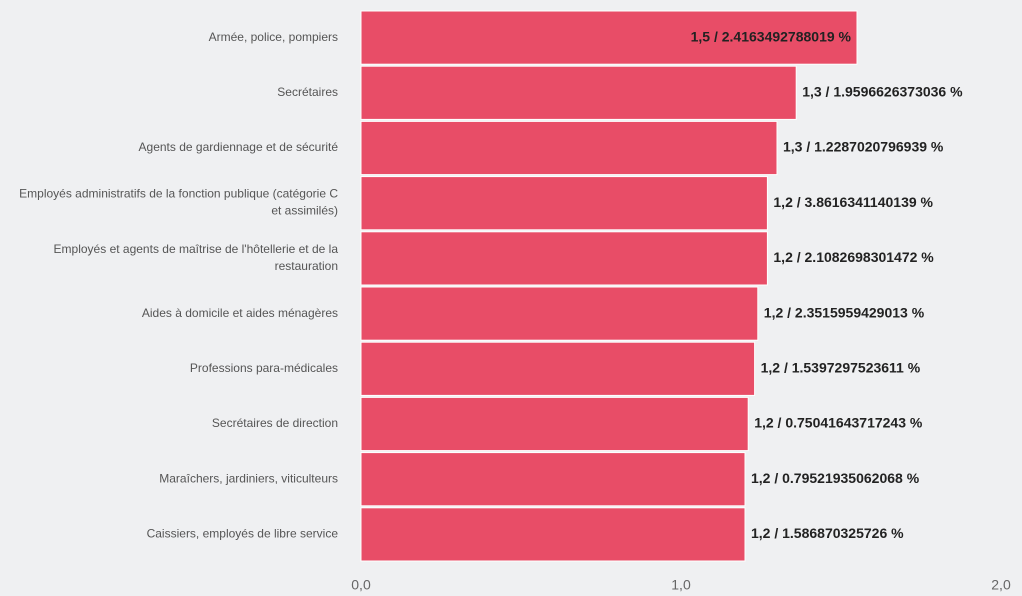 Image resolution: width=1022 pixels, height=596 pixels. Describe the element at coordinates (1001, 585) in the screenshot. I see `x-tick-label: 2,0` at that location.